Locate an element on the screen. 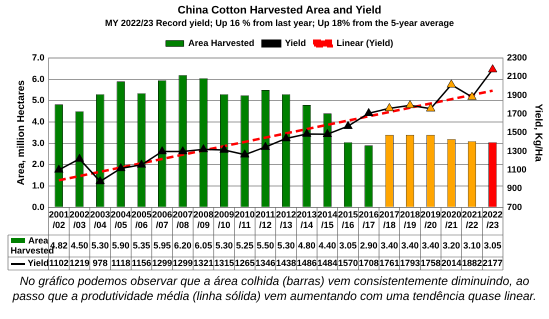 The width and height of the screenshot is (549, 319). data-label: 1265 is located at coordinates (244, 263).